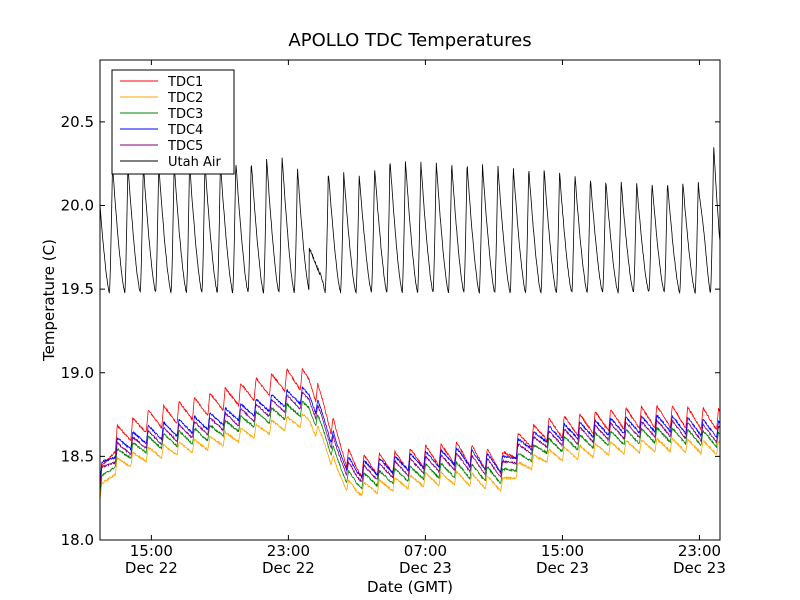 The width and height of the screenshot is (800, 600). Describe the element at coordinates (185, 130) in the screenshot. I see `legend-label: TDC4` at that location.